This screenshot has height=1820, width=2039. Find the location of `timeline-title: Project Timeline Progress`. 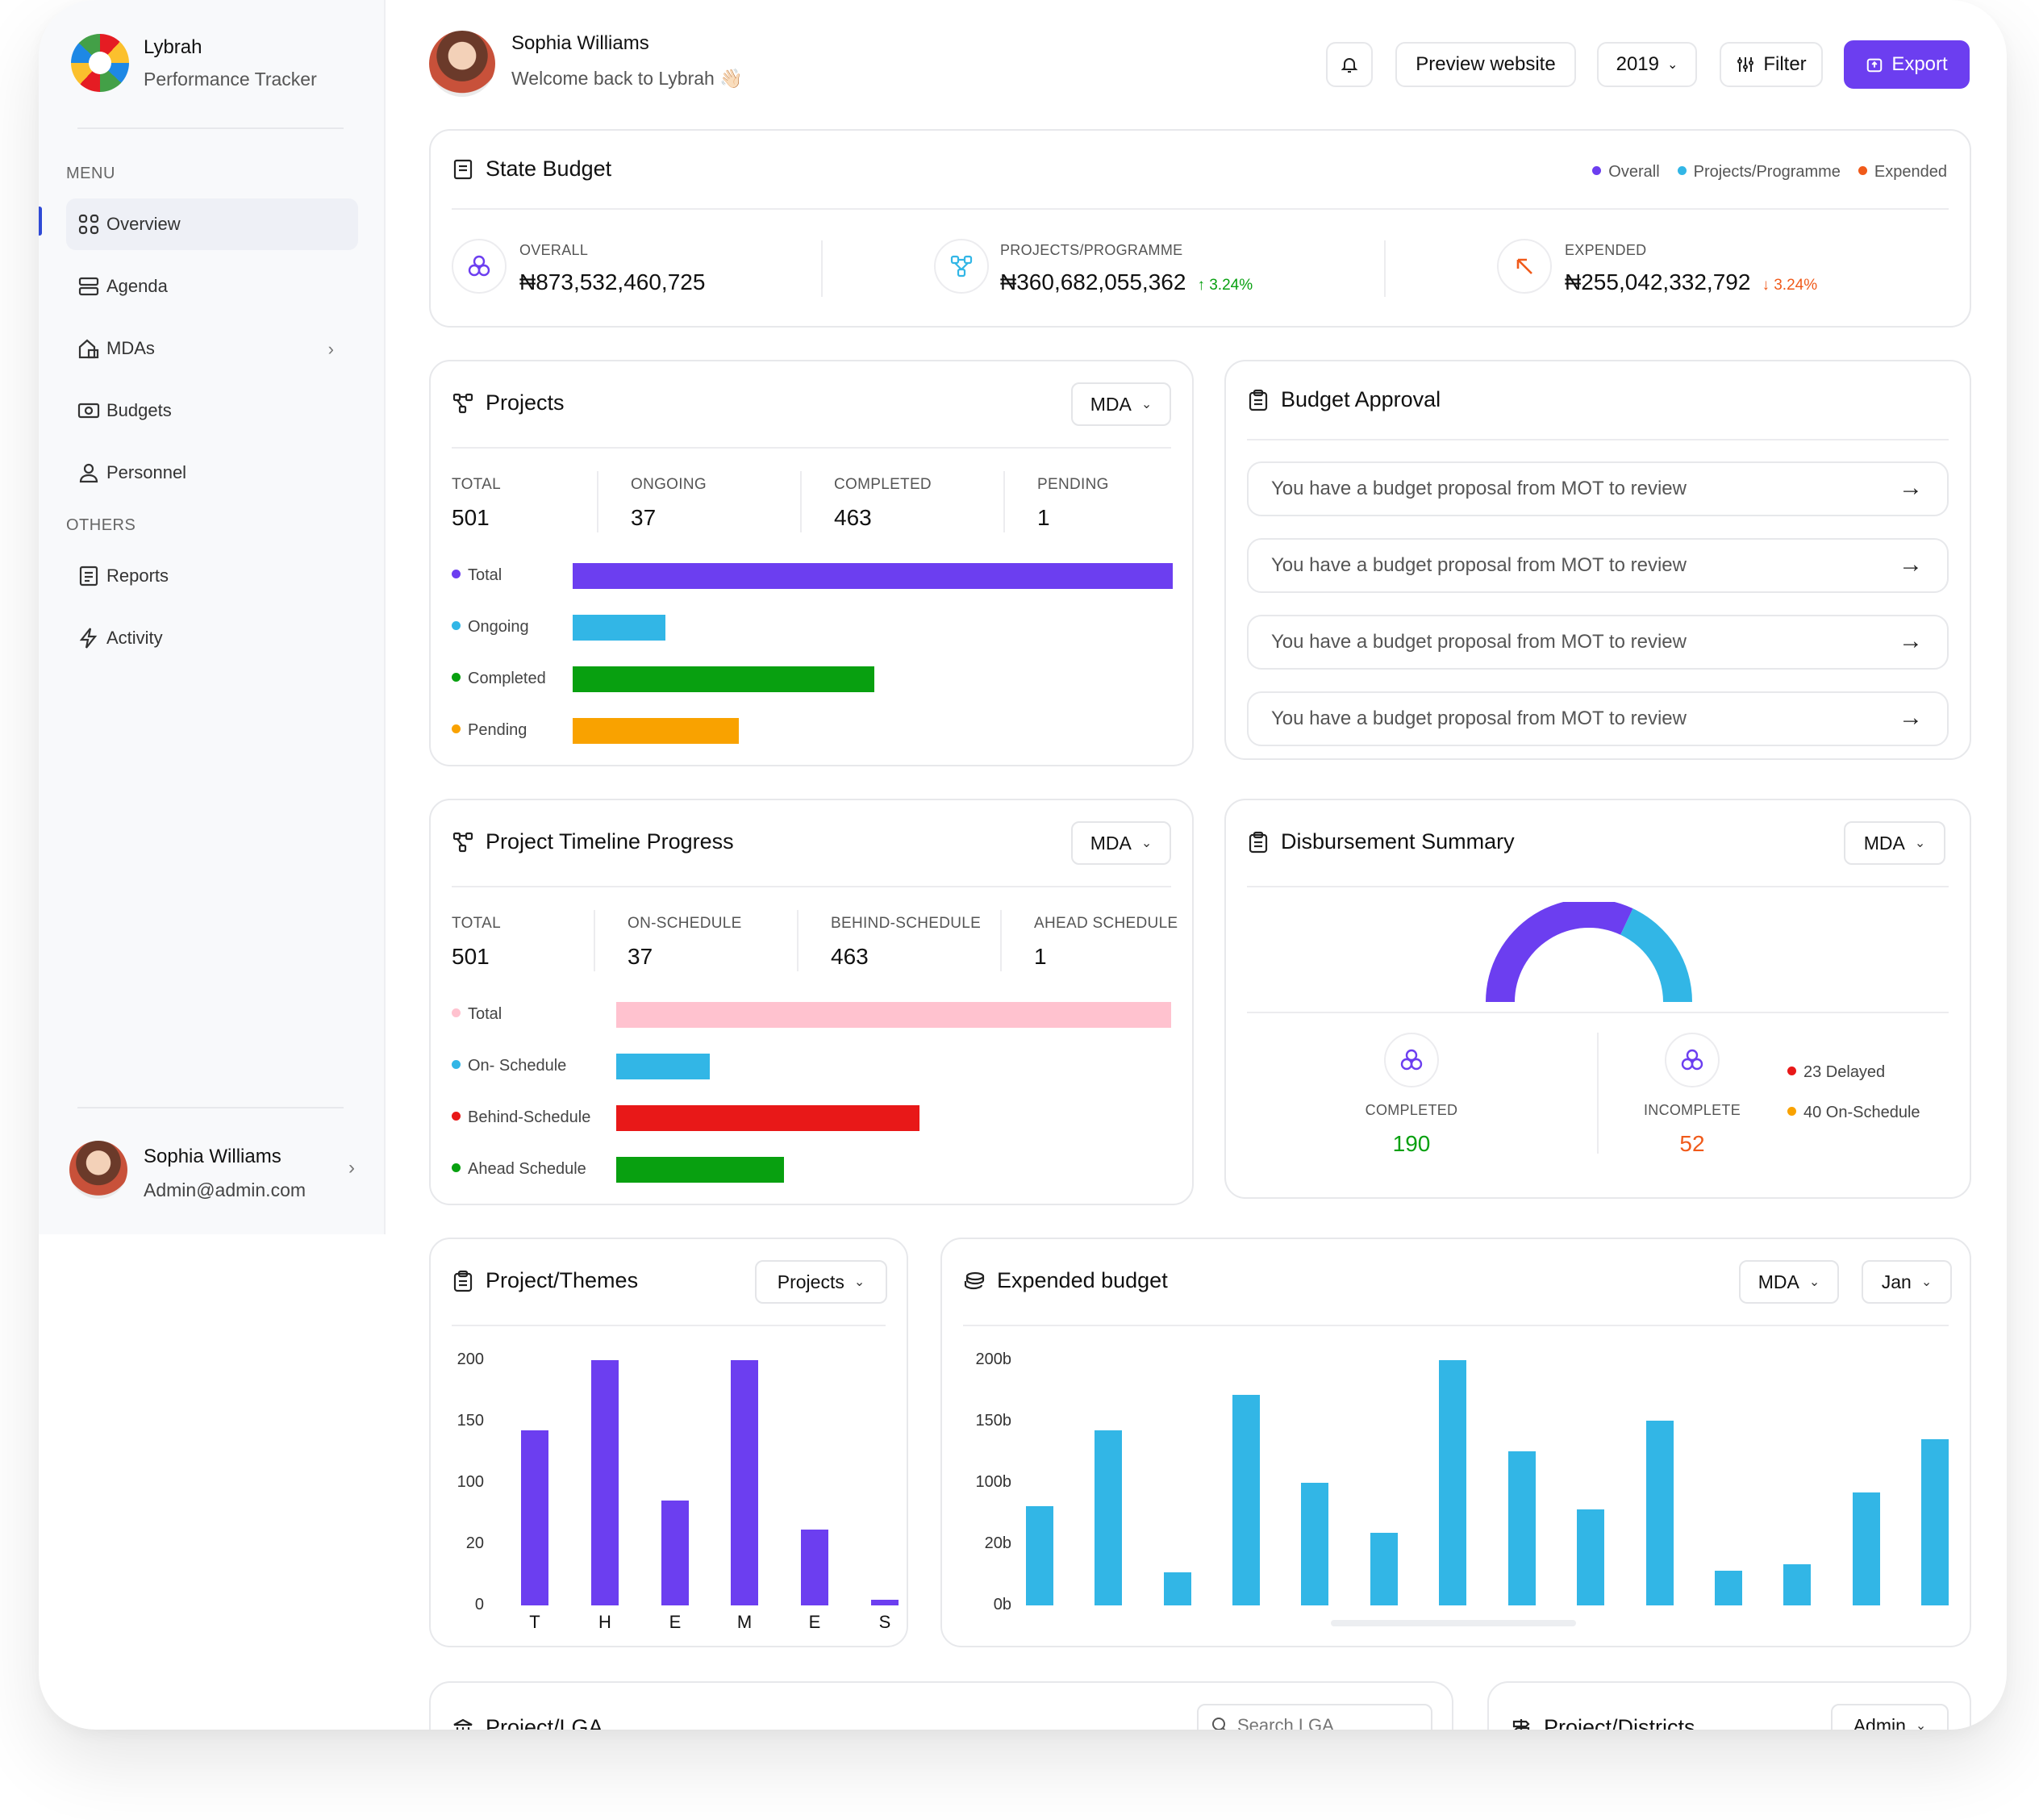

timeline-title: Project Timeline Progress is located at coordinates (610, 841).